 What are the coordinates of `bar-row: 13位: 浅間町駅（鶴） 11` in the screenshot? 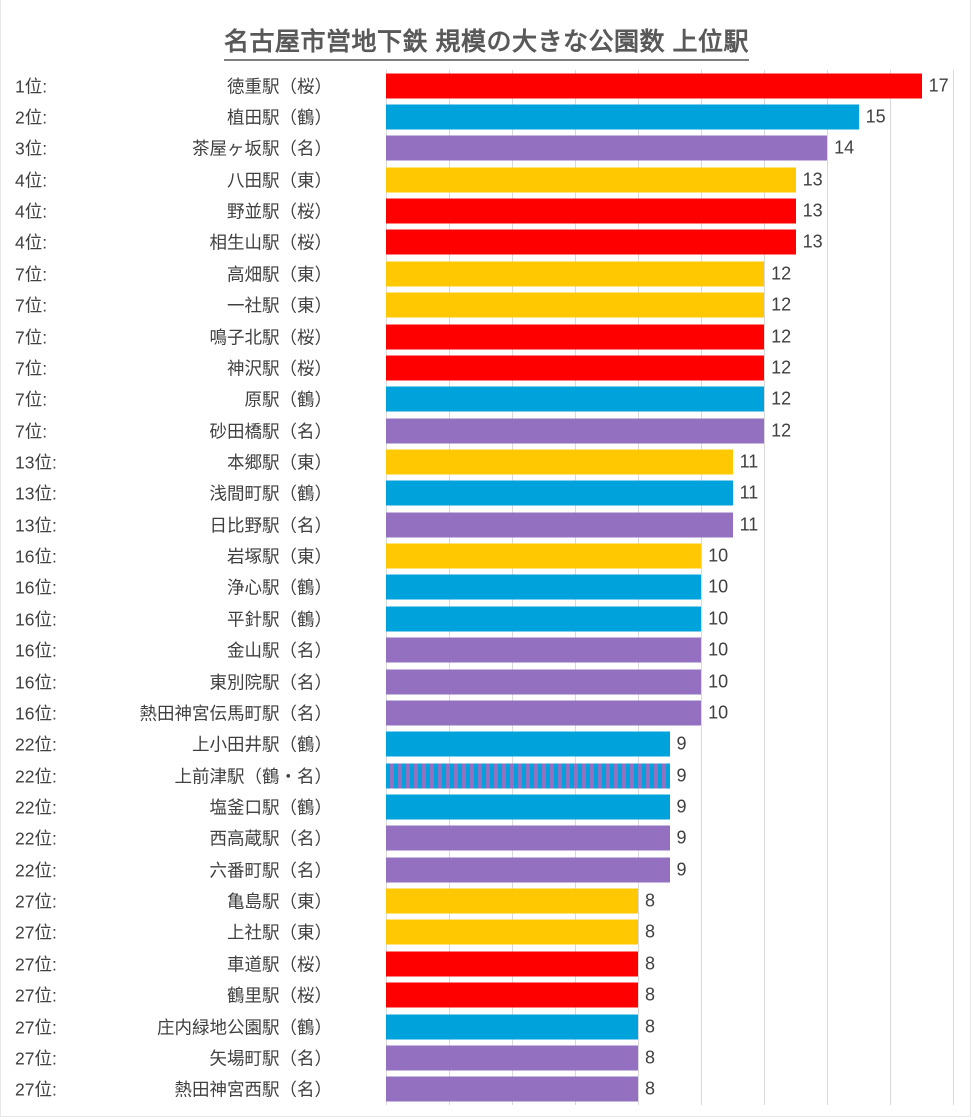 It's located at (486, 493).